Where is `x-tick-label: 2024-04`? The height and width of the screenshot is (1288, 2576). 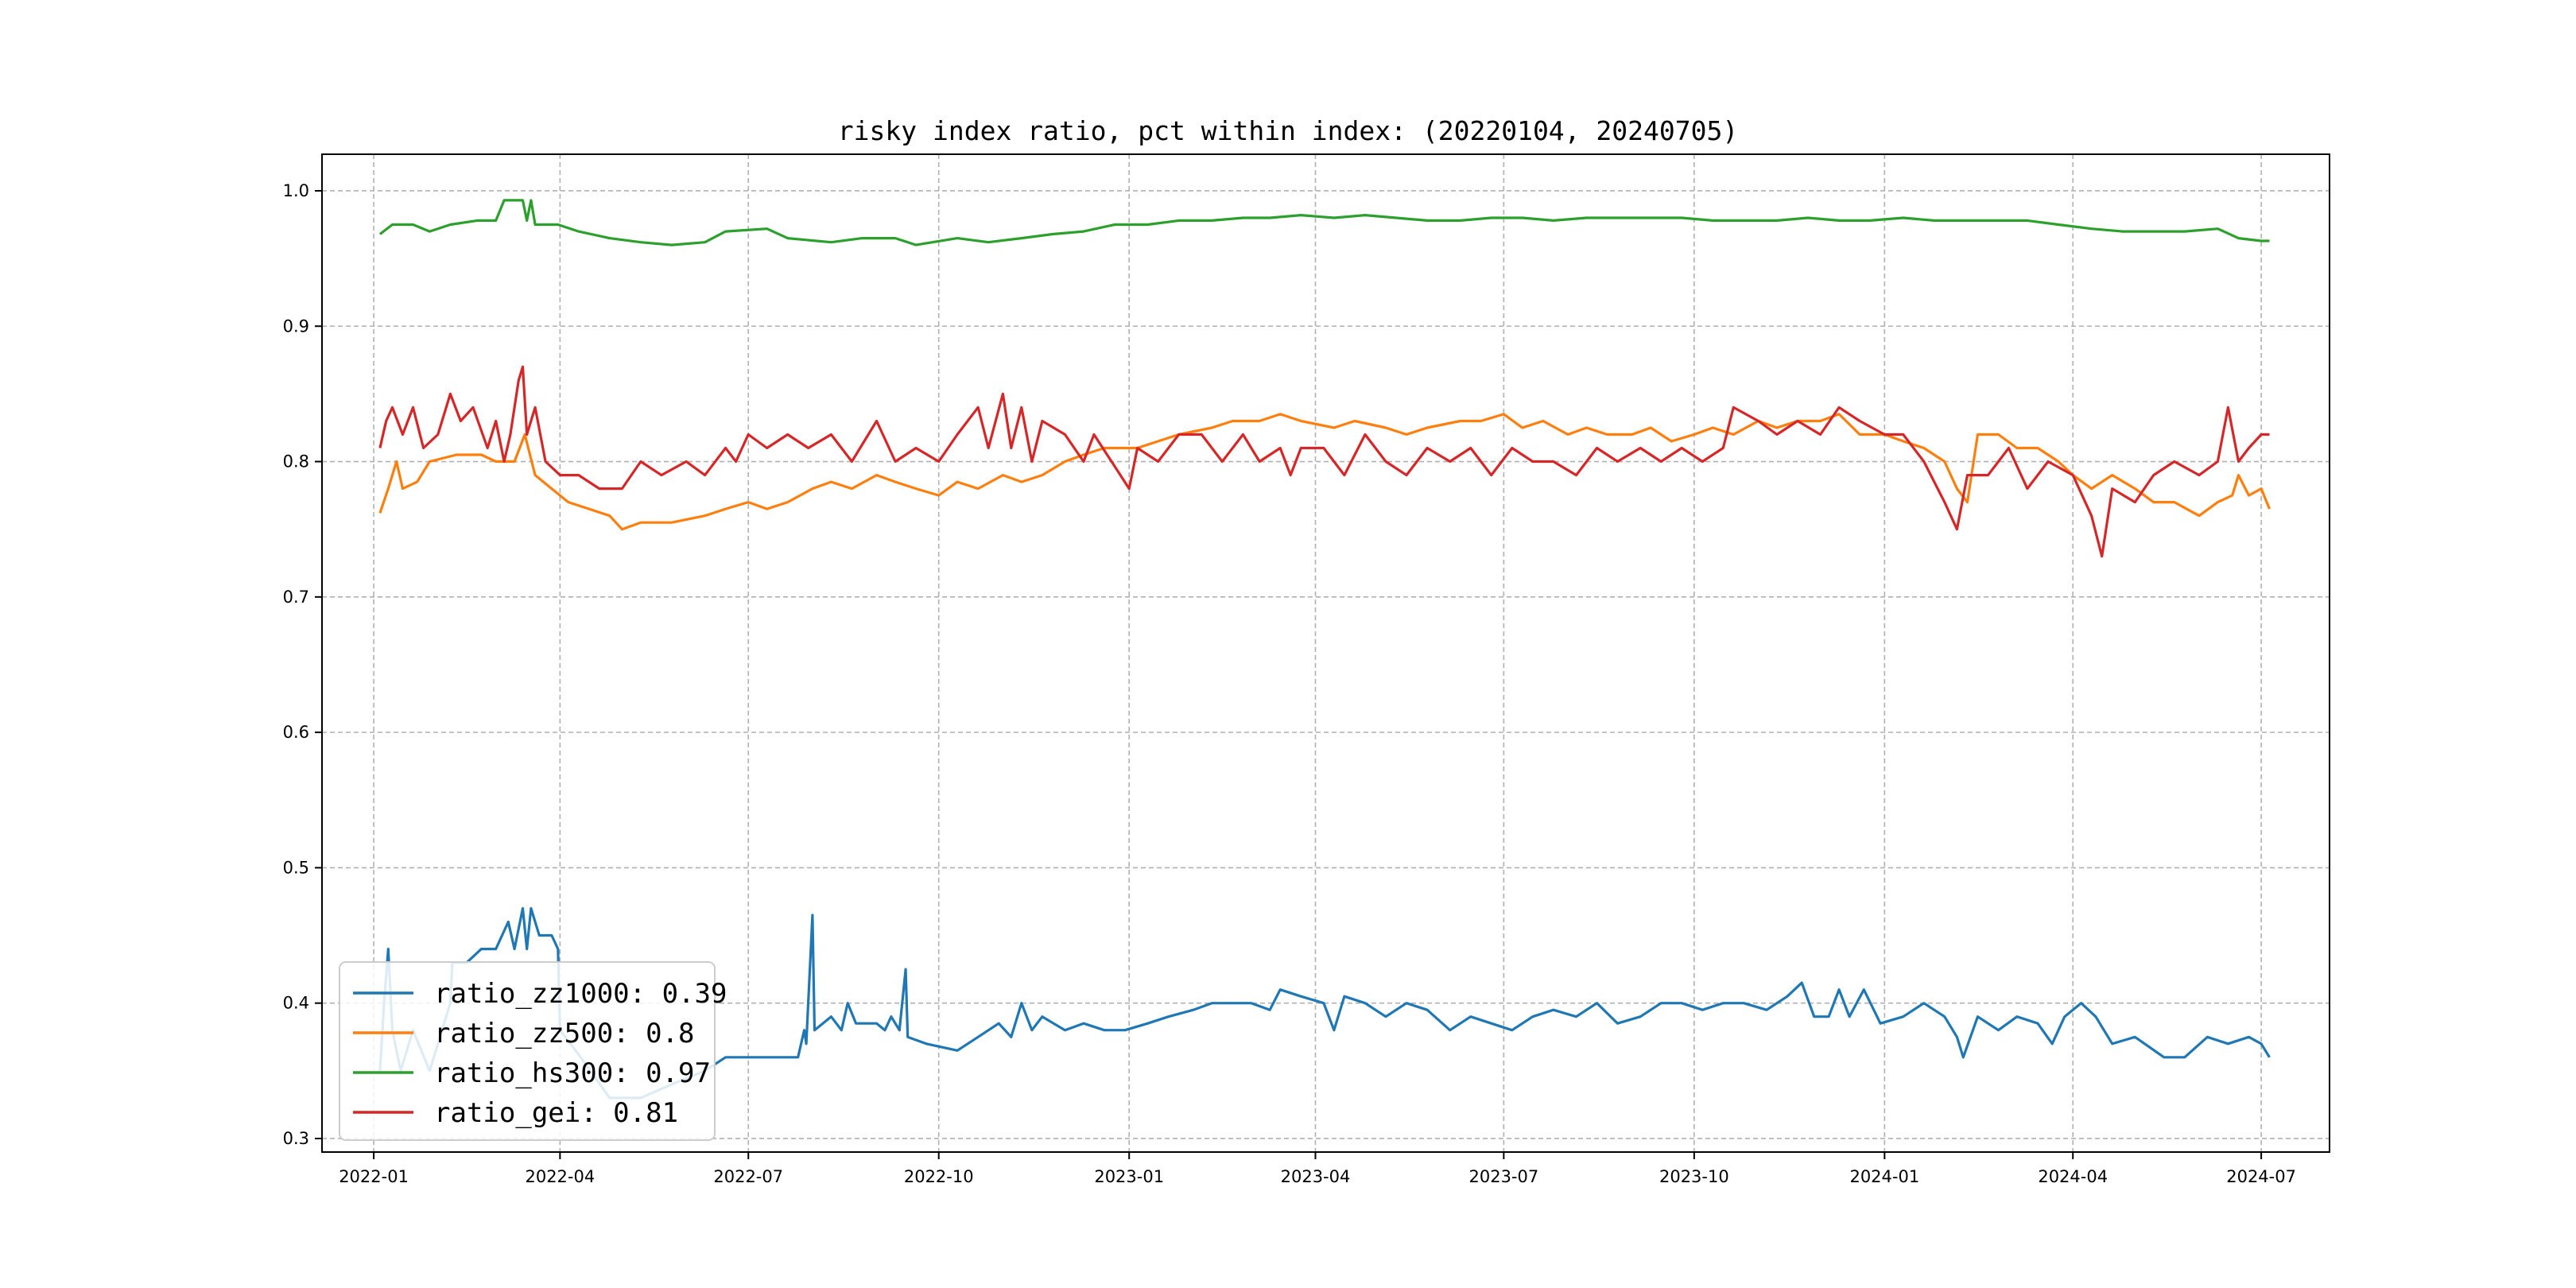
x-tick-label: 2024-04 is located at coordinates (2073, 1176).